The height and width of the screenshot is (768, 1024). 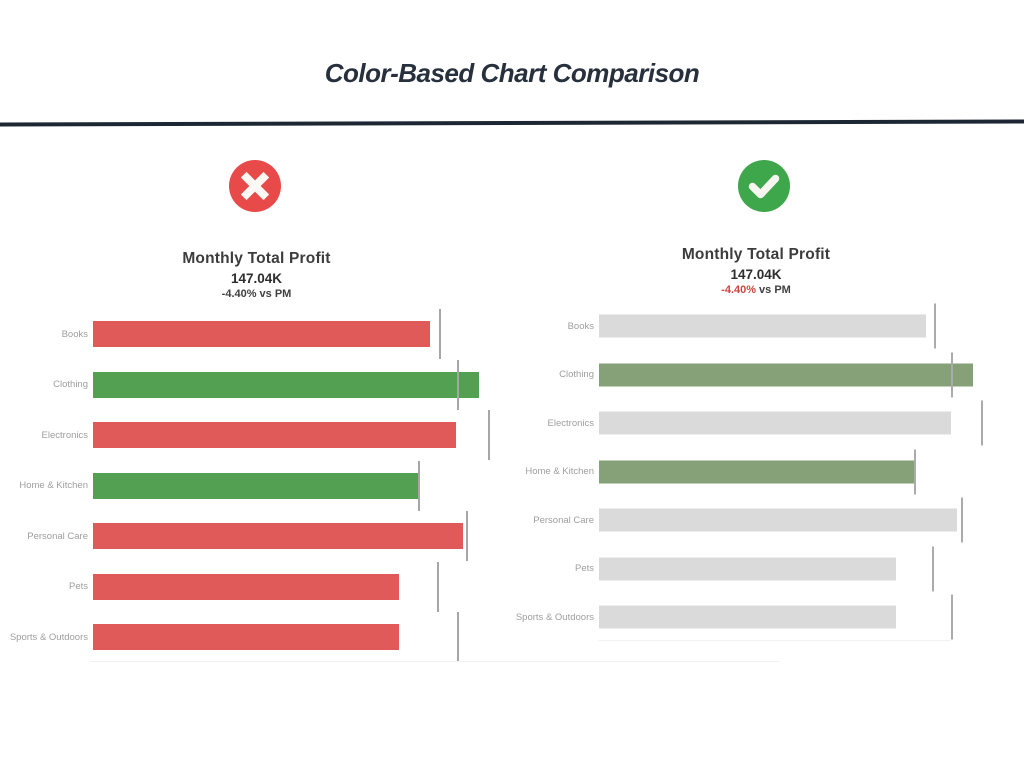 I want to click on page-title: Color-Based Chart Comparison, so click(x=512, y=73).